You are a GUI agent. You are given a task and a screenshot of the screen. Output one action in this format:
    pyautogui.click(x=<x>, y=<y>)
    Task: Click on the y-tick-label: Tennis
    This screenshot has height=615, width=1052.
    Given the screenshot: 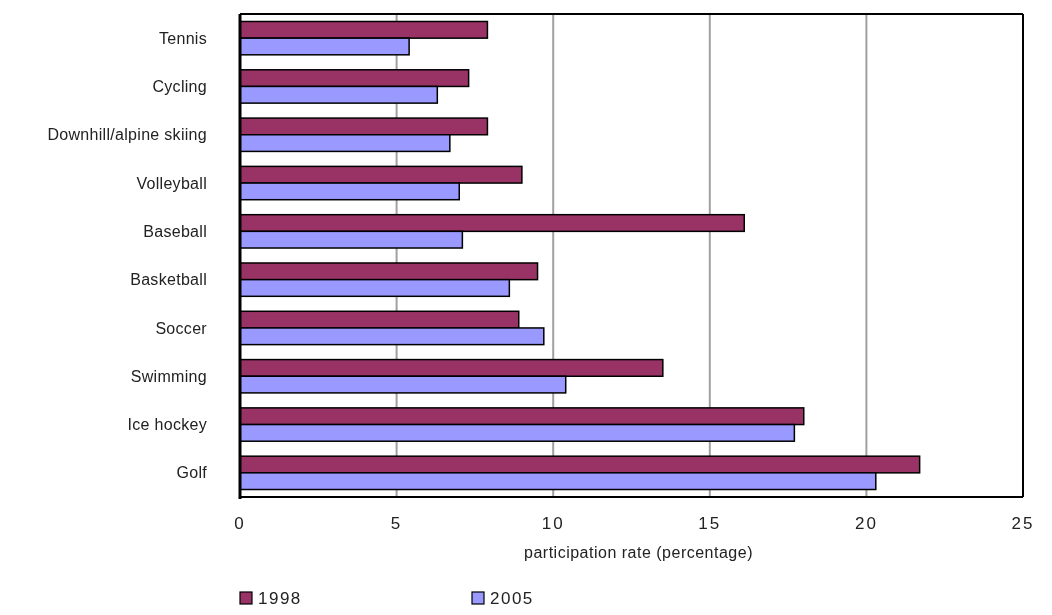 What is the action you would take?
    pyautogui.click(x=182, y=38)
    